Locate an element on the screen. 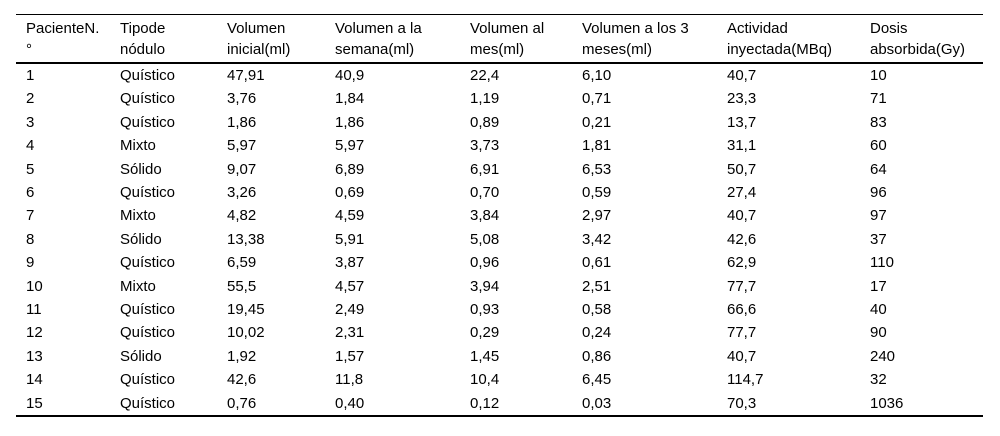 The image size is (1000, 436). column-header-paciente-numero: PacienteN. ° is located at coordinates (68, 39).